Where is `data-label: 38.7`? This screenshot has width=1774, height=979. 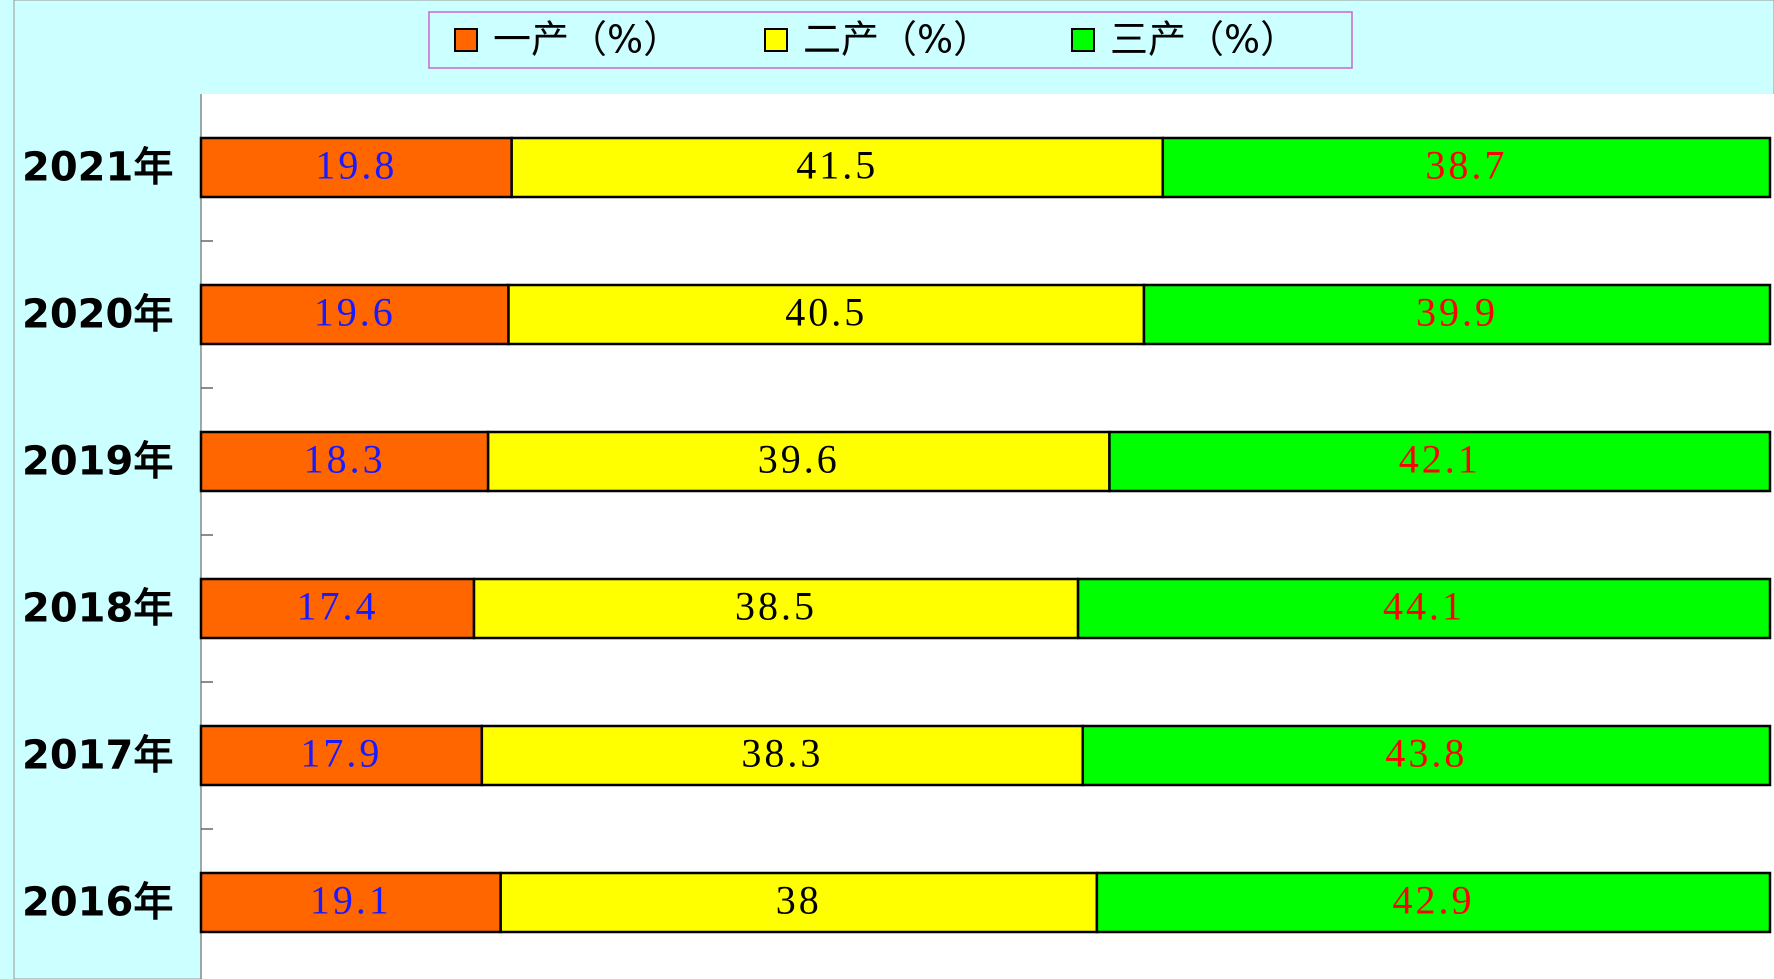 data-label: 38.7 is located at coordinates (1466, 165).